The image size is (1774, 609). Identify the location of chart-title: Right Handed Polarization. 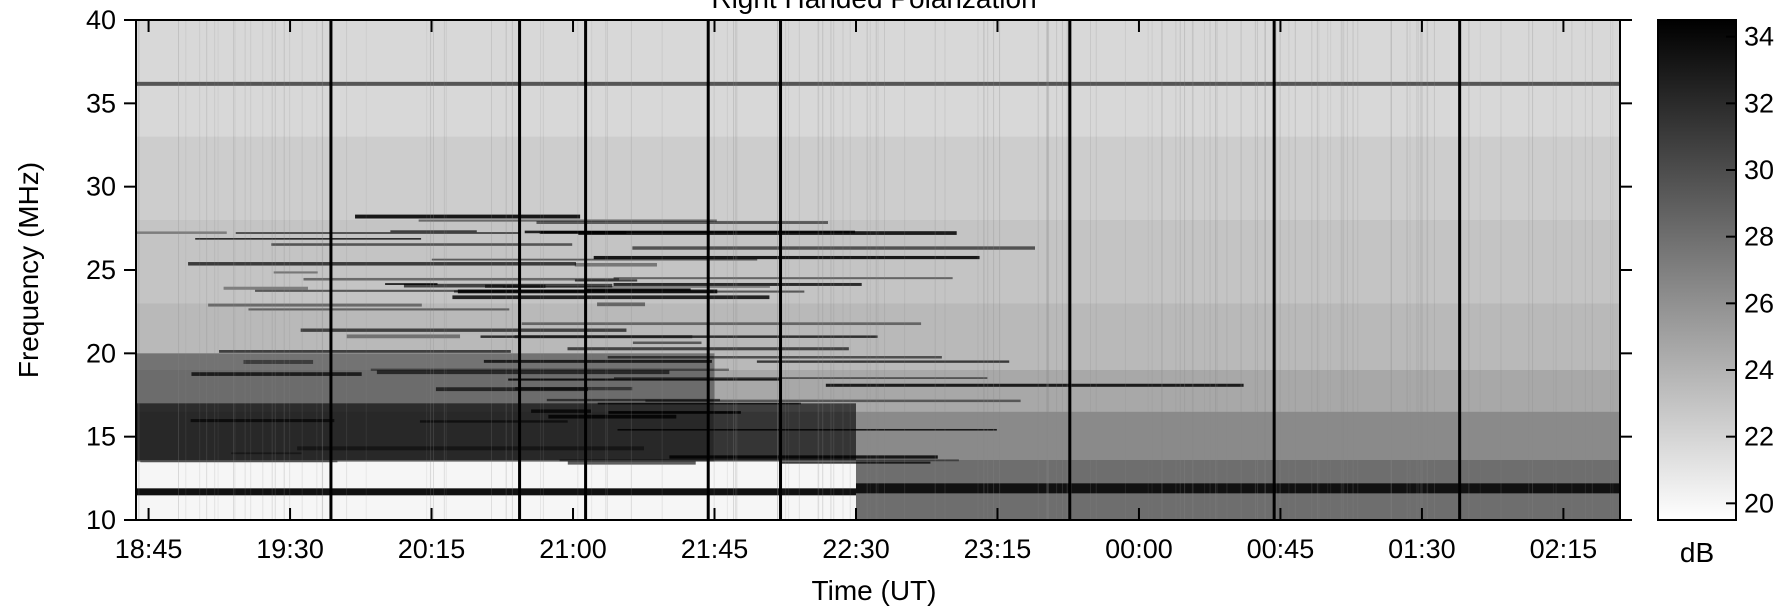
(873, 7).